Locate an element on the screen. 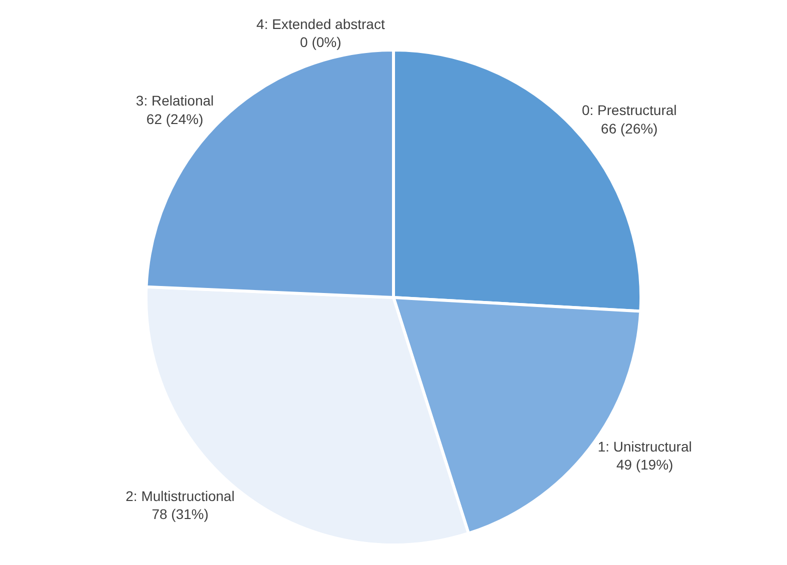 Image resolution: width=787 pixels, height=565 pixels. data-label: 49 (19%) is located at coordinates (645, 464).